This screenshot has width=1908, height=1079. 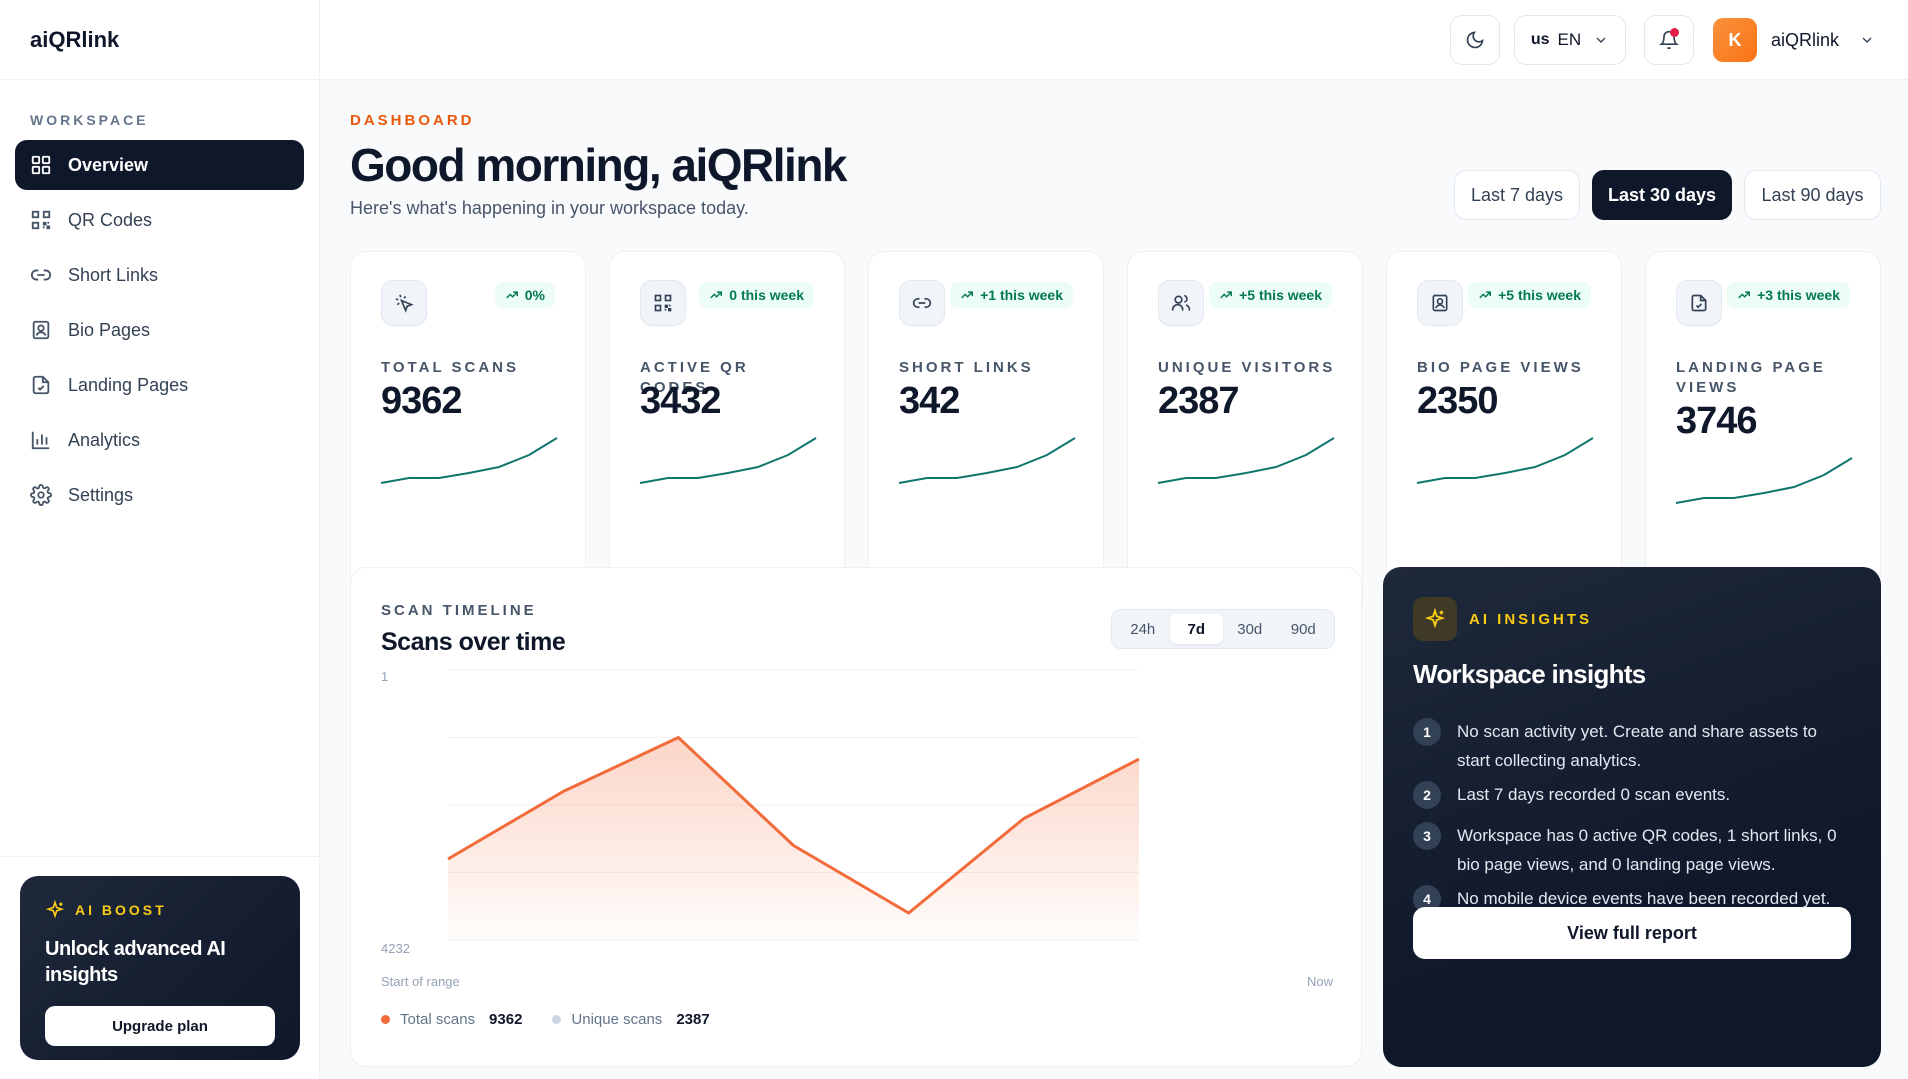 I want to click on stat-card-landing-page-views: +3 this week LANDING PAGE VIEWS 3746, so click(x=1763, y=433).